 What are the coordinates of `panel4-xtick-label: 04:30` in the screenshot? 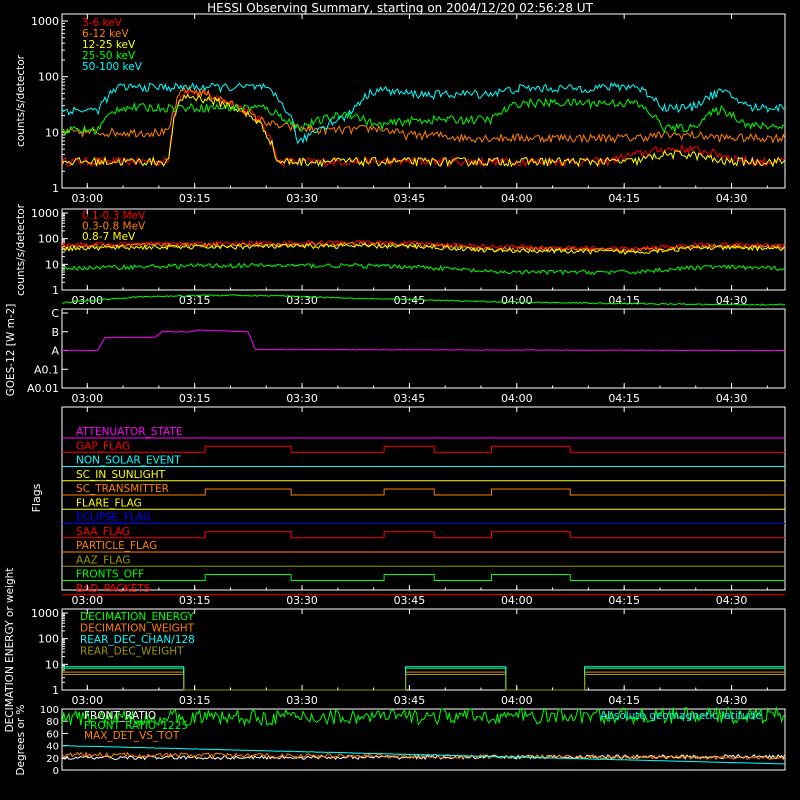 It's located at (732, 600).